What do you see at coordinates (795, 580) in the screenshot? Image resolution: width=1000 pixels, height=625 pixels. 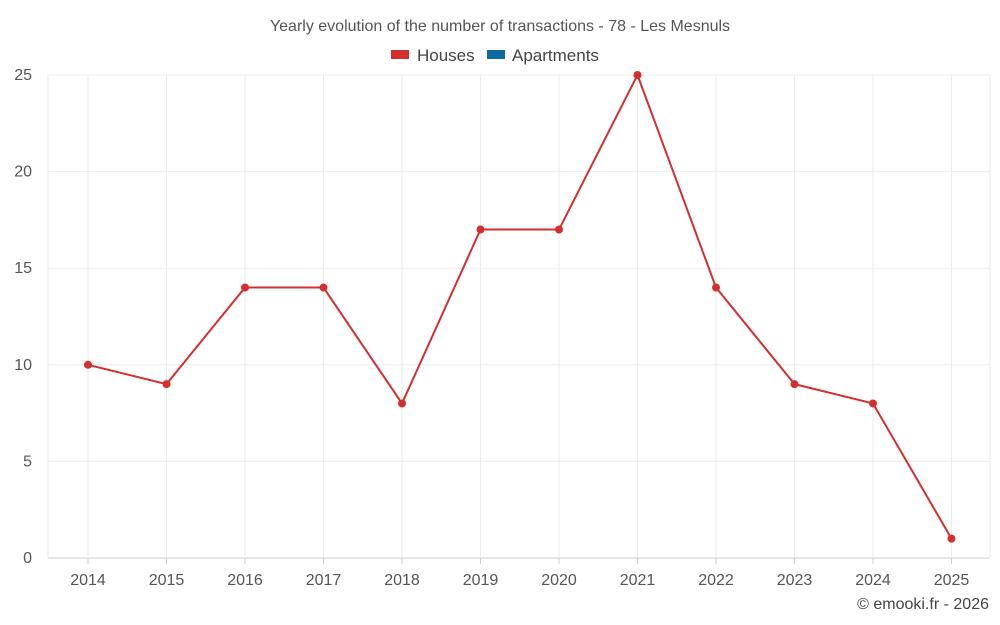 I see `x-tick-label: 2023` at bounding box center [795, 580].